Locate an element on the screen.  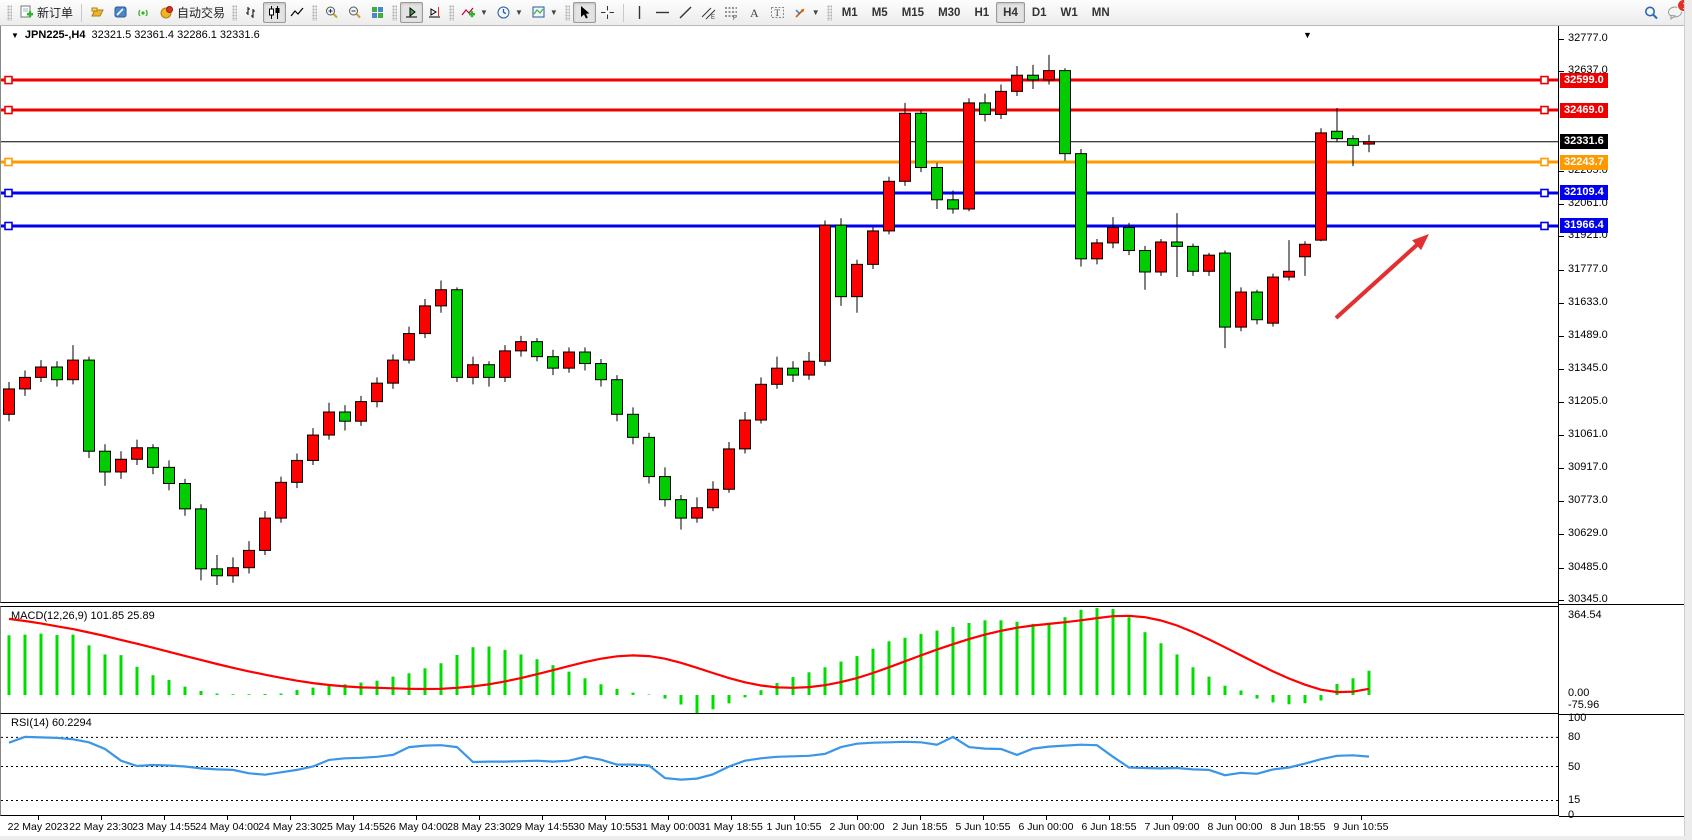
vertical-line-button is located at coordinates (639, 12).